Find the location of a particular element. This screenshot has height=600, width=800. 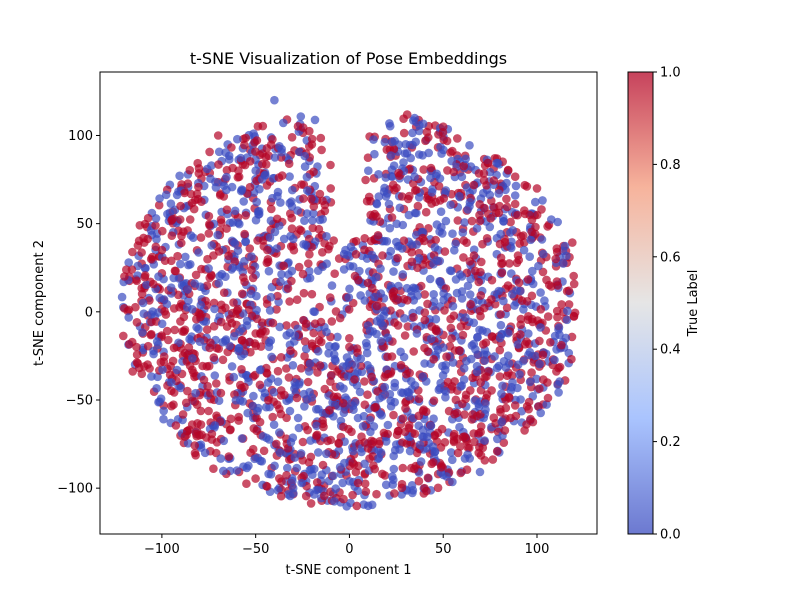

colorbar-tick-label: 0.6 is located at coordinates (670, 257).